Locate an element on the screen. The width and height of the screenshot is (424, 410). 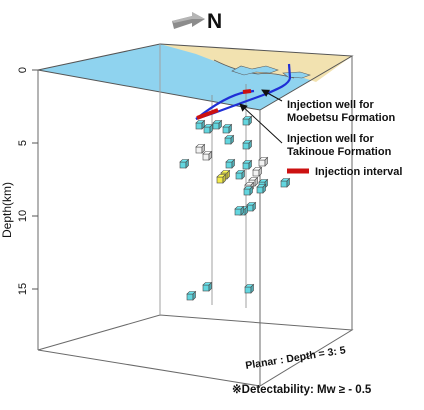
depth-tick-15: 15 is located at coordinates (23, 289).